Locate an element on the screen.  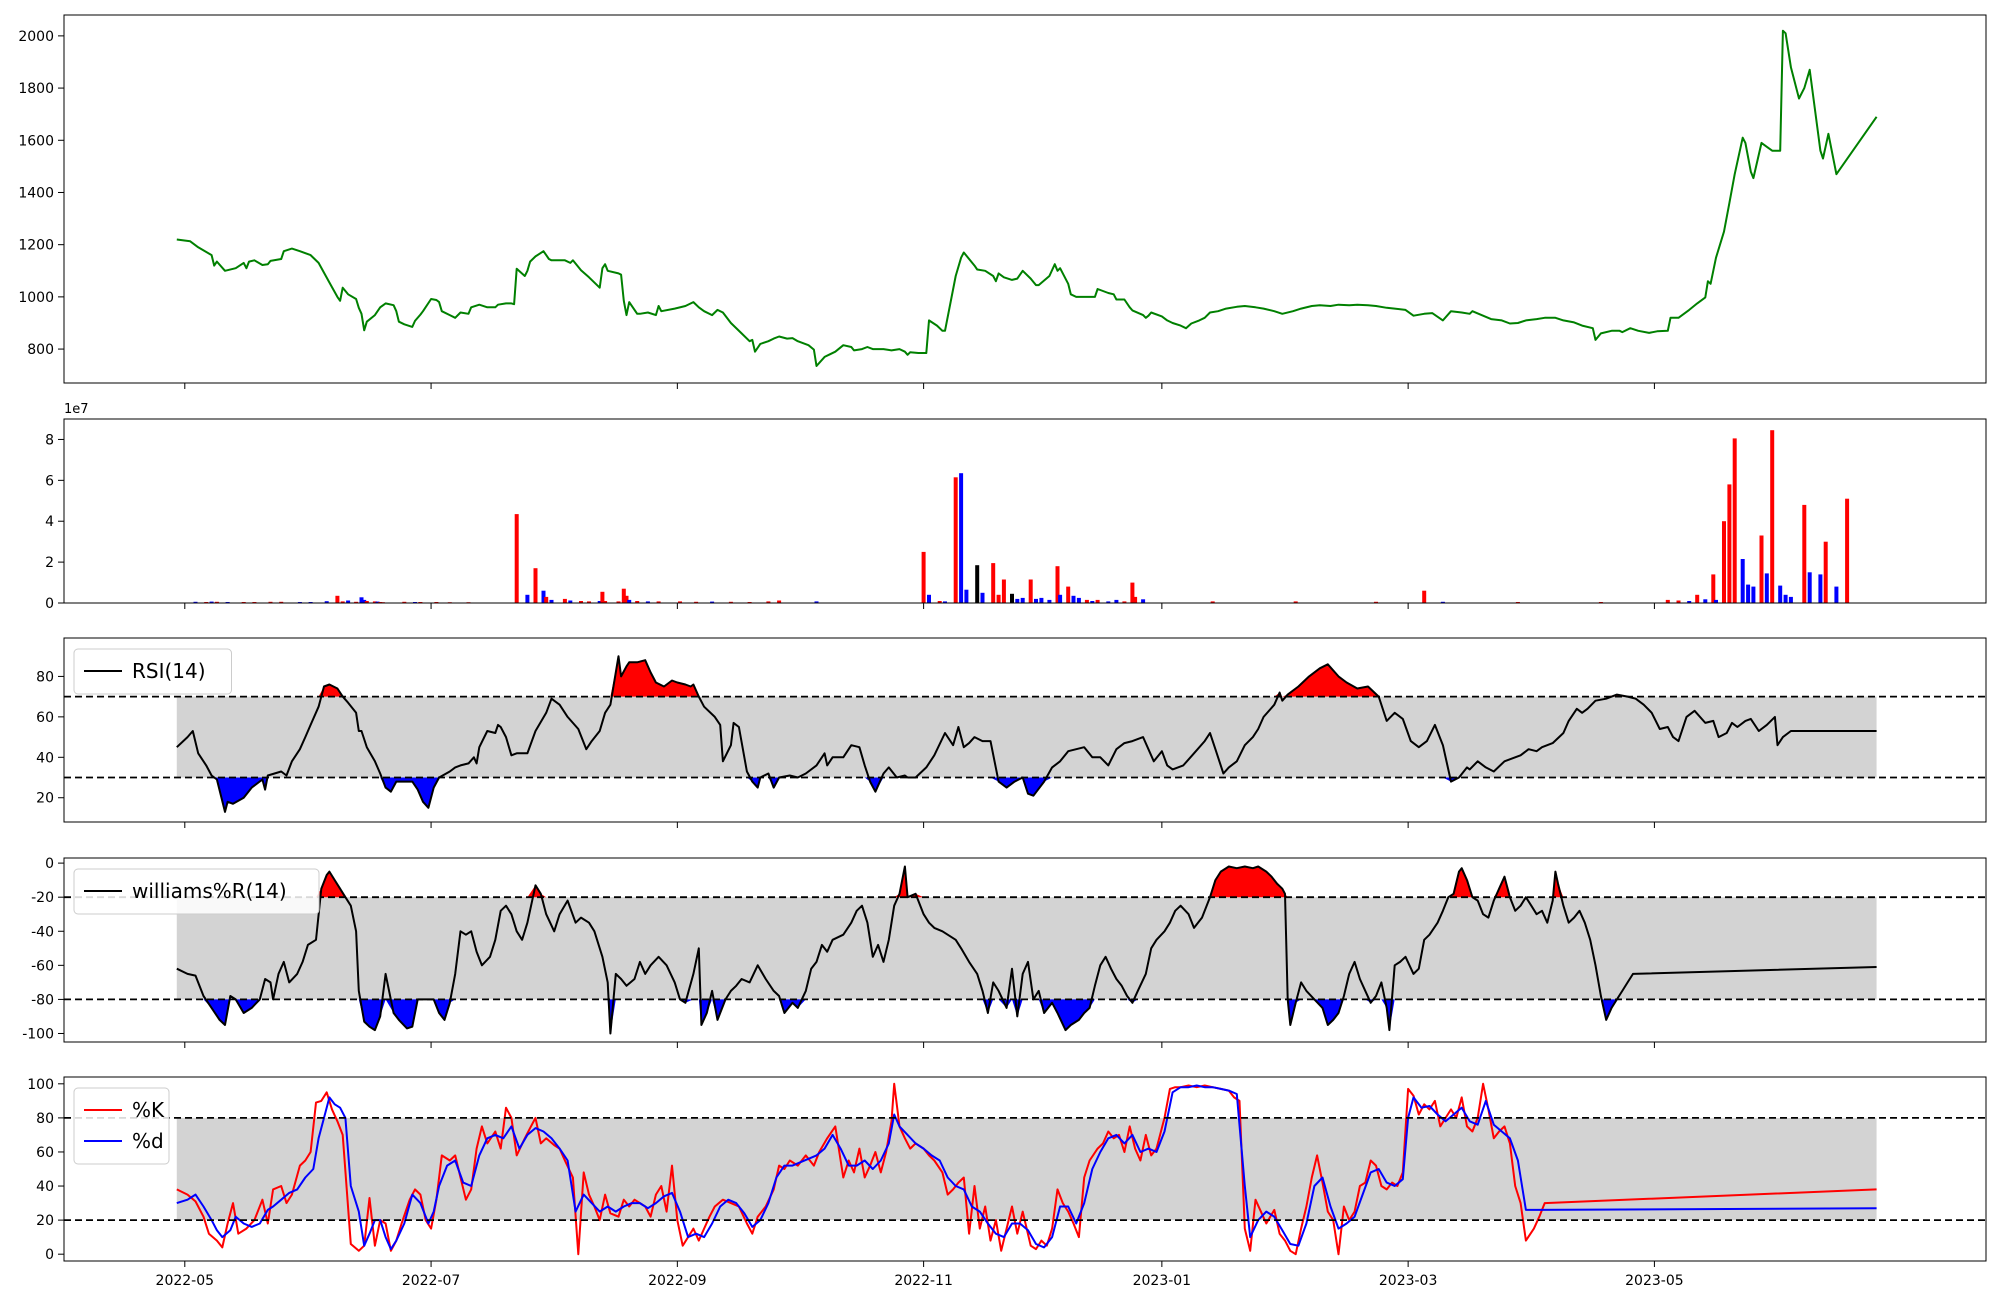
williams-panel: williams%R(14) 0 -20 -40 -60 -80 -100 is located at coordinates (1004, 952).